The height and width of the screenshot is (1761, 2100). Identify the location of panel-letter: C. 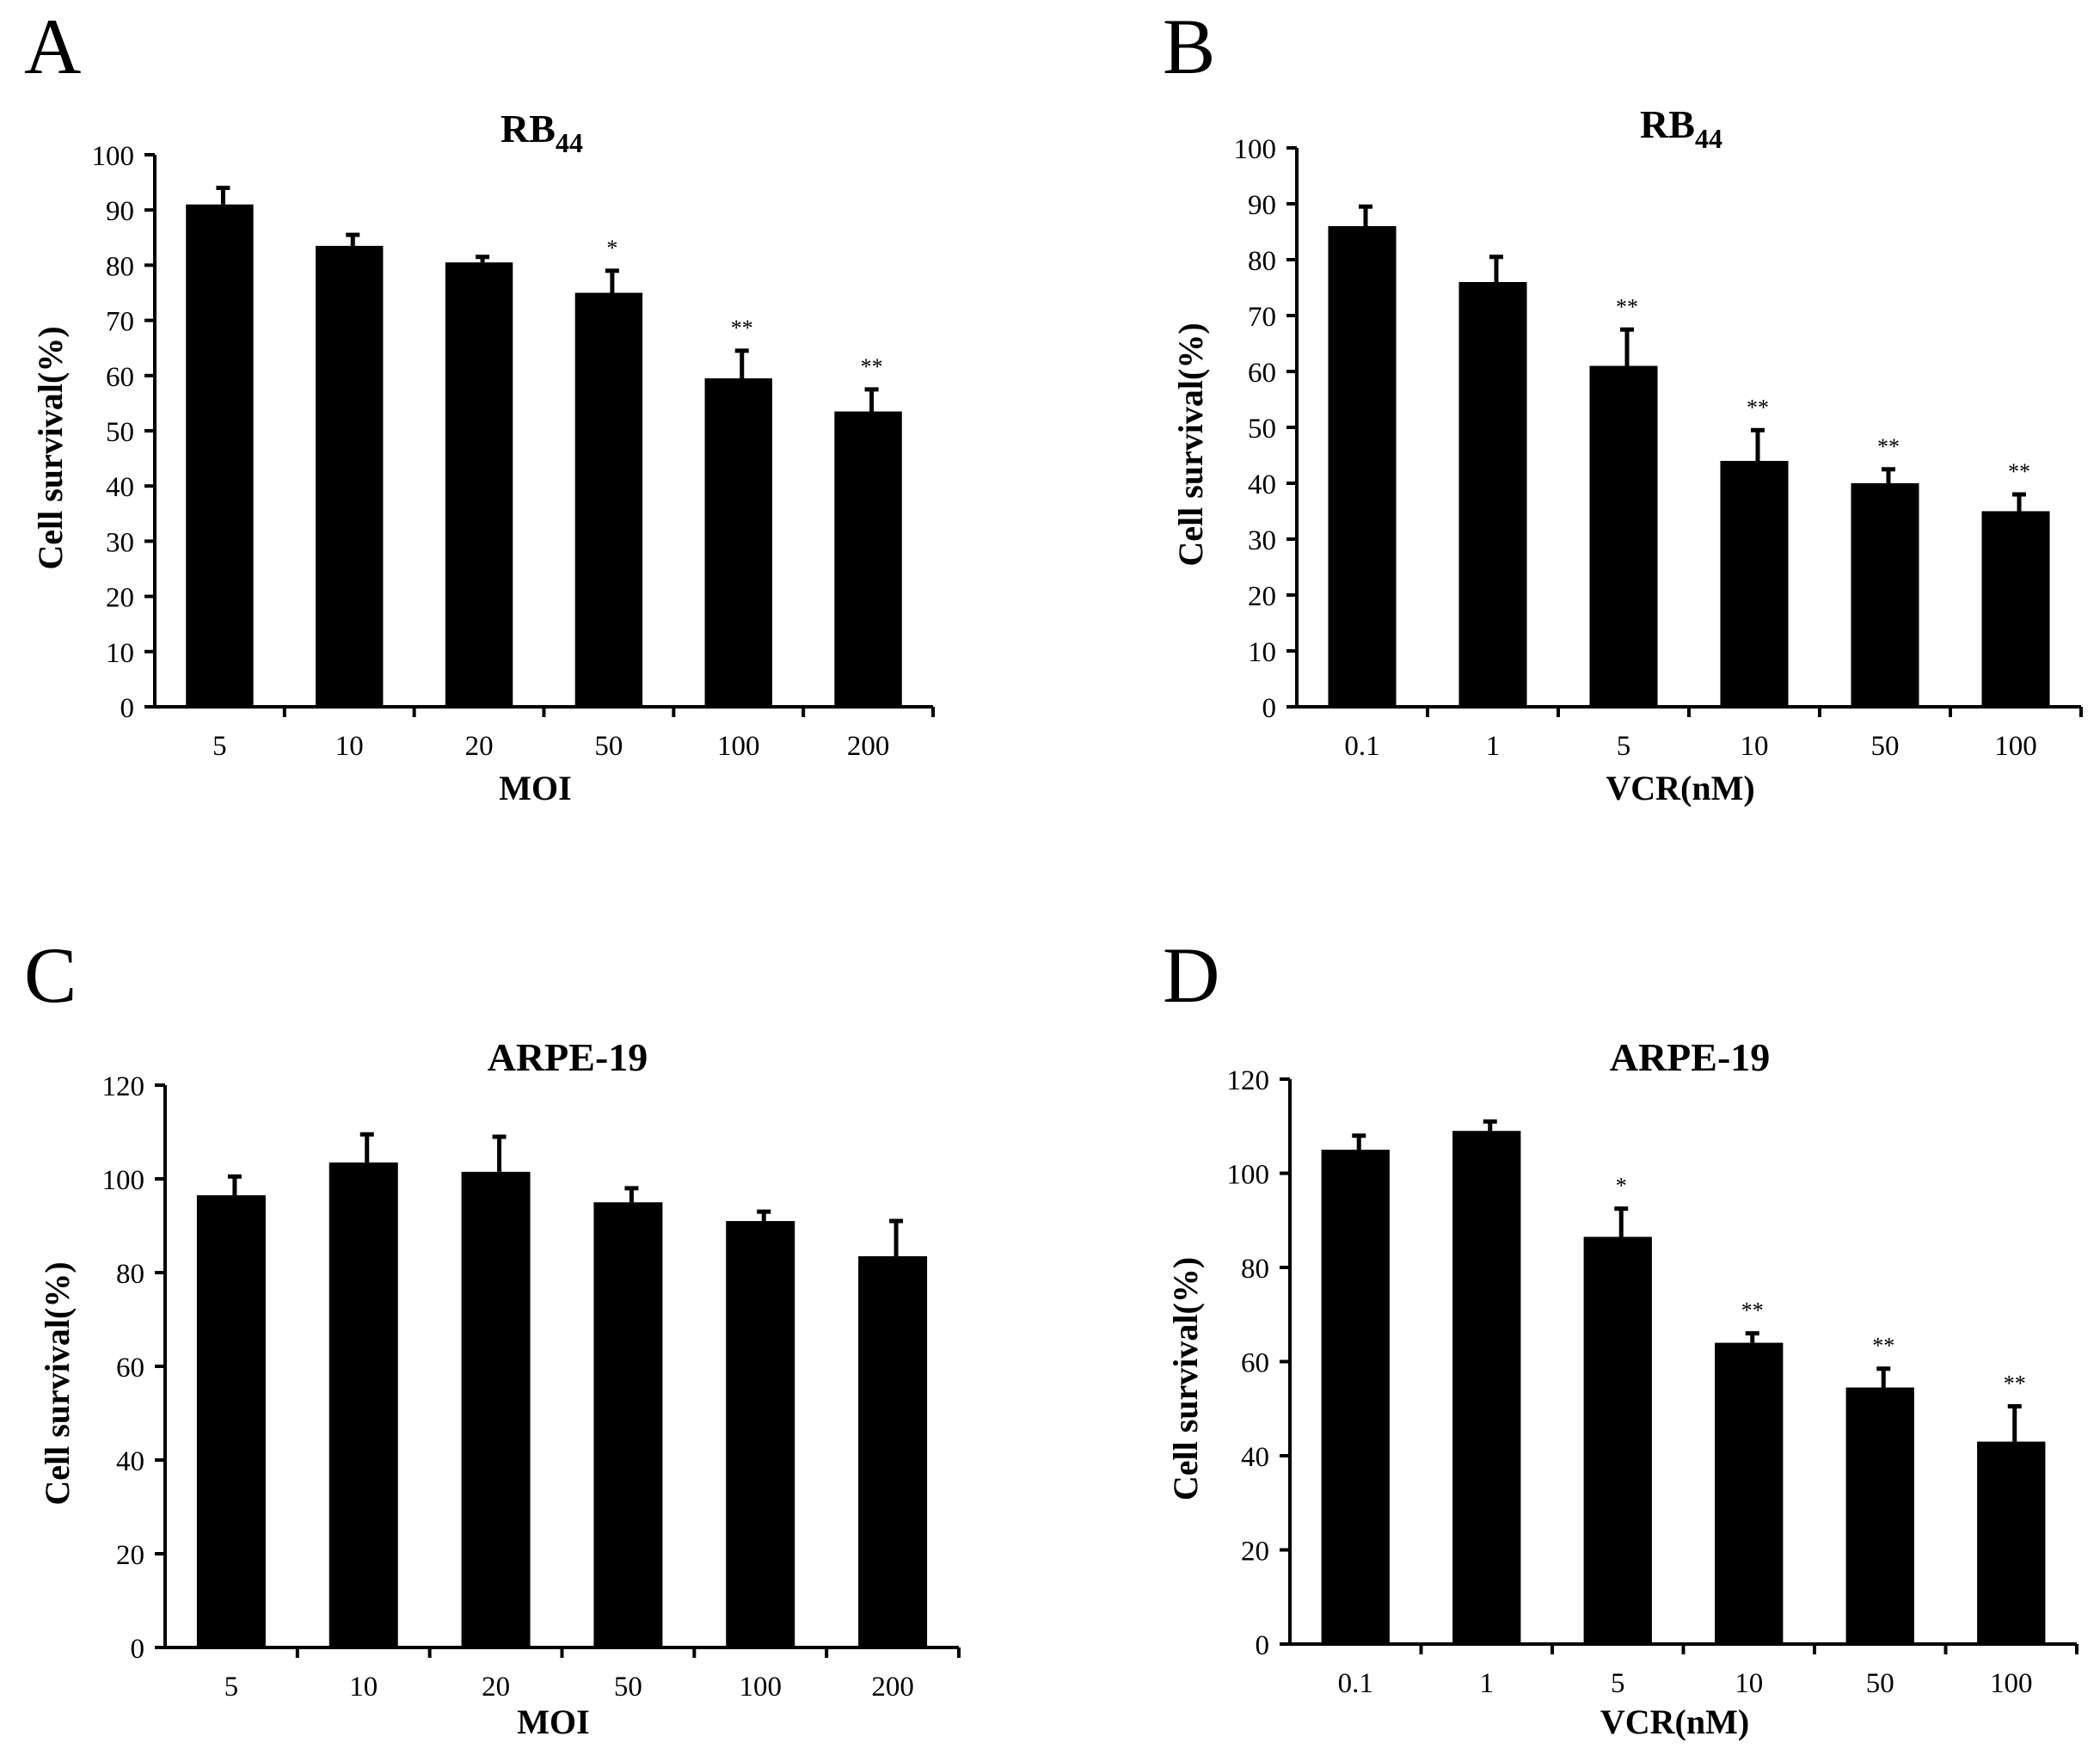
(50, 975).